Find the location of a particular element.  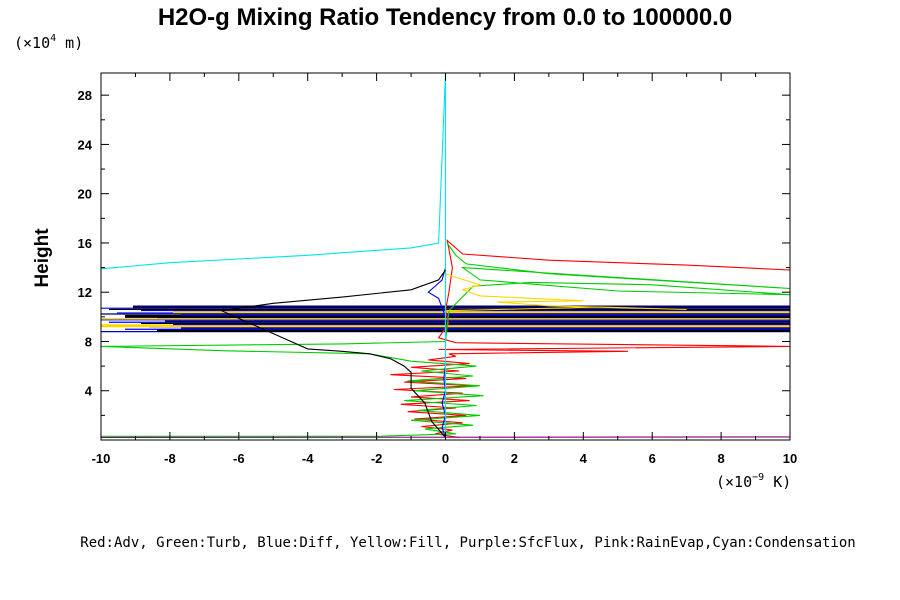

y-tick-labels: 4 8 12 16 20 24 28 is located at coordinates (85, 243).